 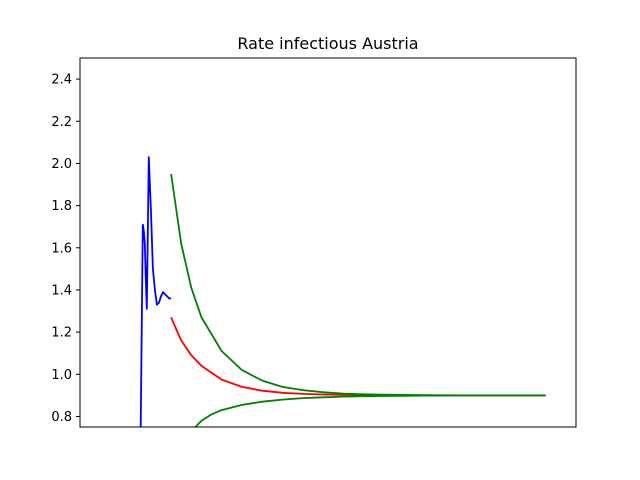 What do you see at coordinates (61, 417) in the screenshot?
I see `y-tick-label: 0.8` at bounding box center [61, 417].